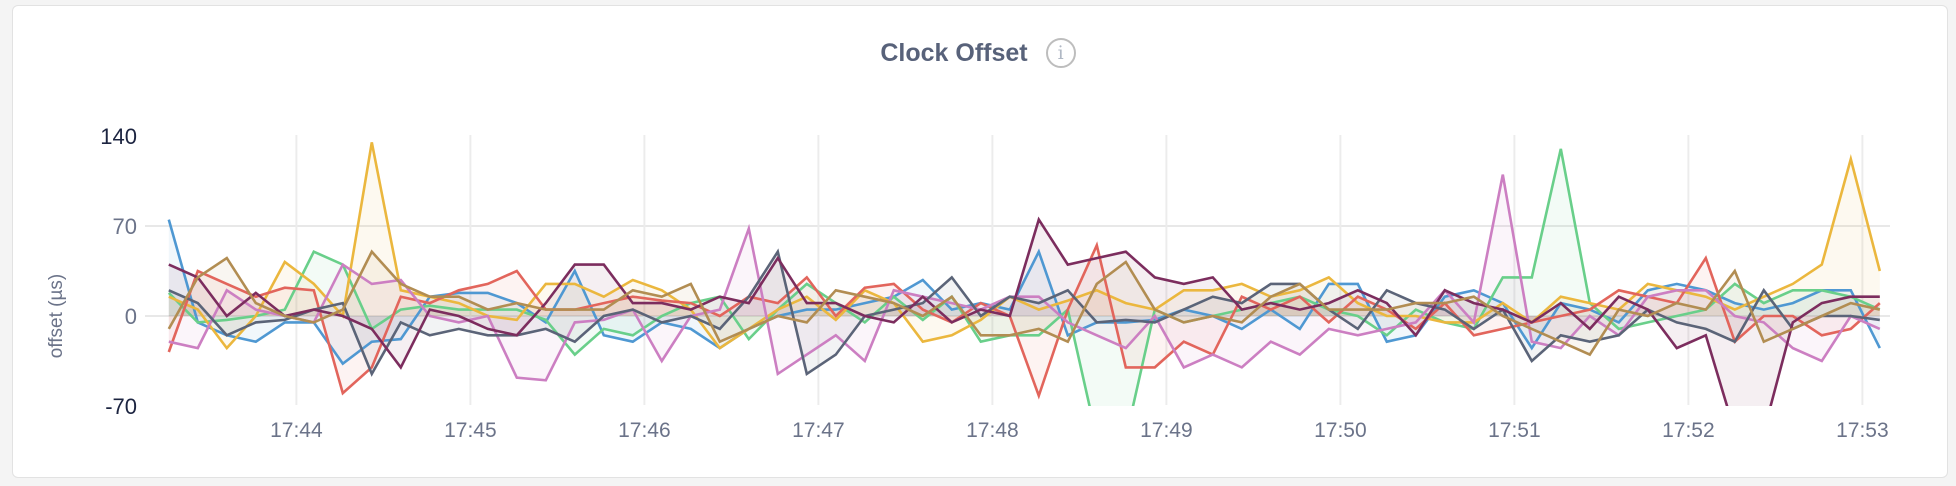 The image size is (1956, 486). Describe the element at coordinates (118, 271) in the screenshot. I see `y-axis-ticks: 140 70 0 -70` at that location.